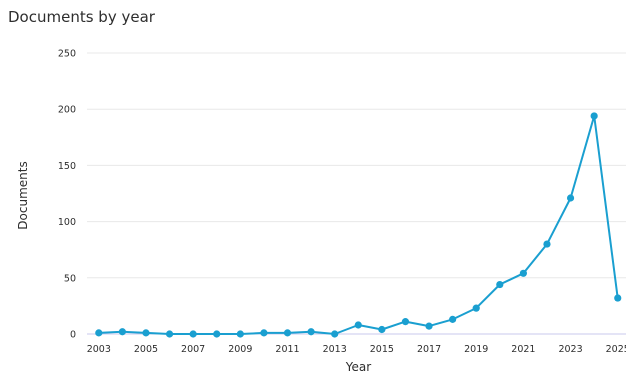 The image size is (626, 375). I want to click on x-tick-label: 2019, so click(476, 349).